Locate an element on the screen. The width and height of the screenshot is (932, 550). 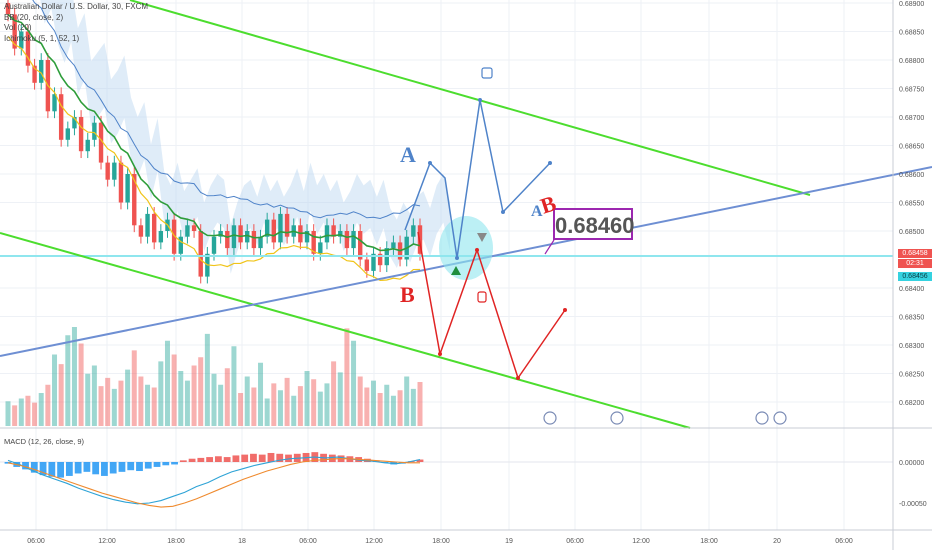
up-arrow-icon is located at coordinates (456, 270).